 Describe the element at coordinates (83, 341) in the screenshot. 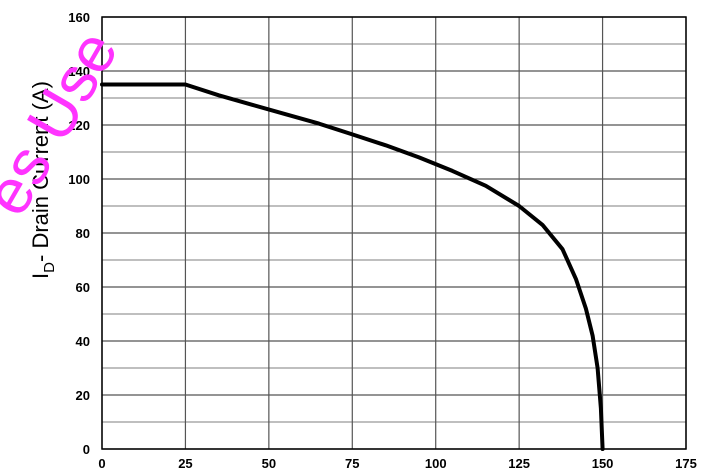

I see `y-tick-label: 40` at that location.